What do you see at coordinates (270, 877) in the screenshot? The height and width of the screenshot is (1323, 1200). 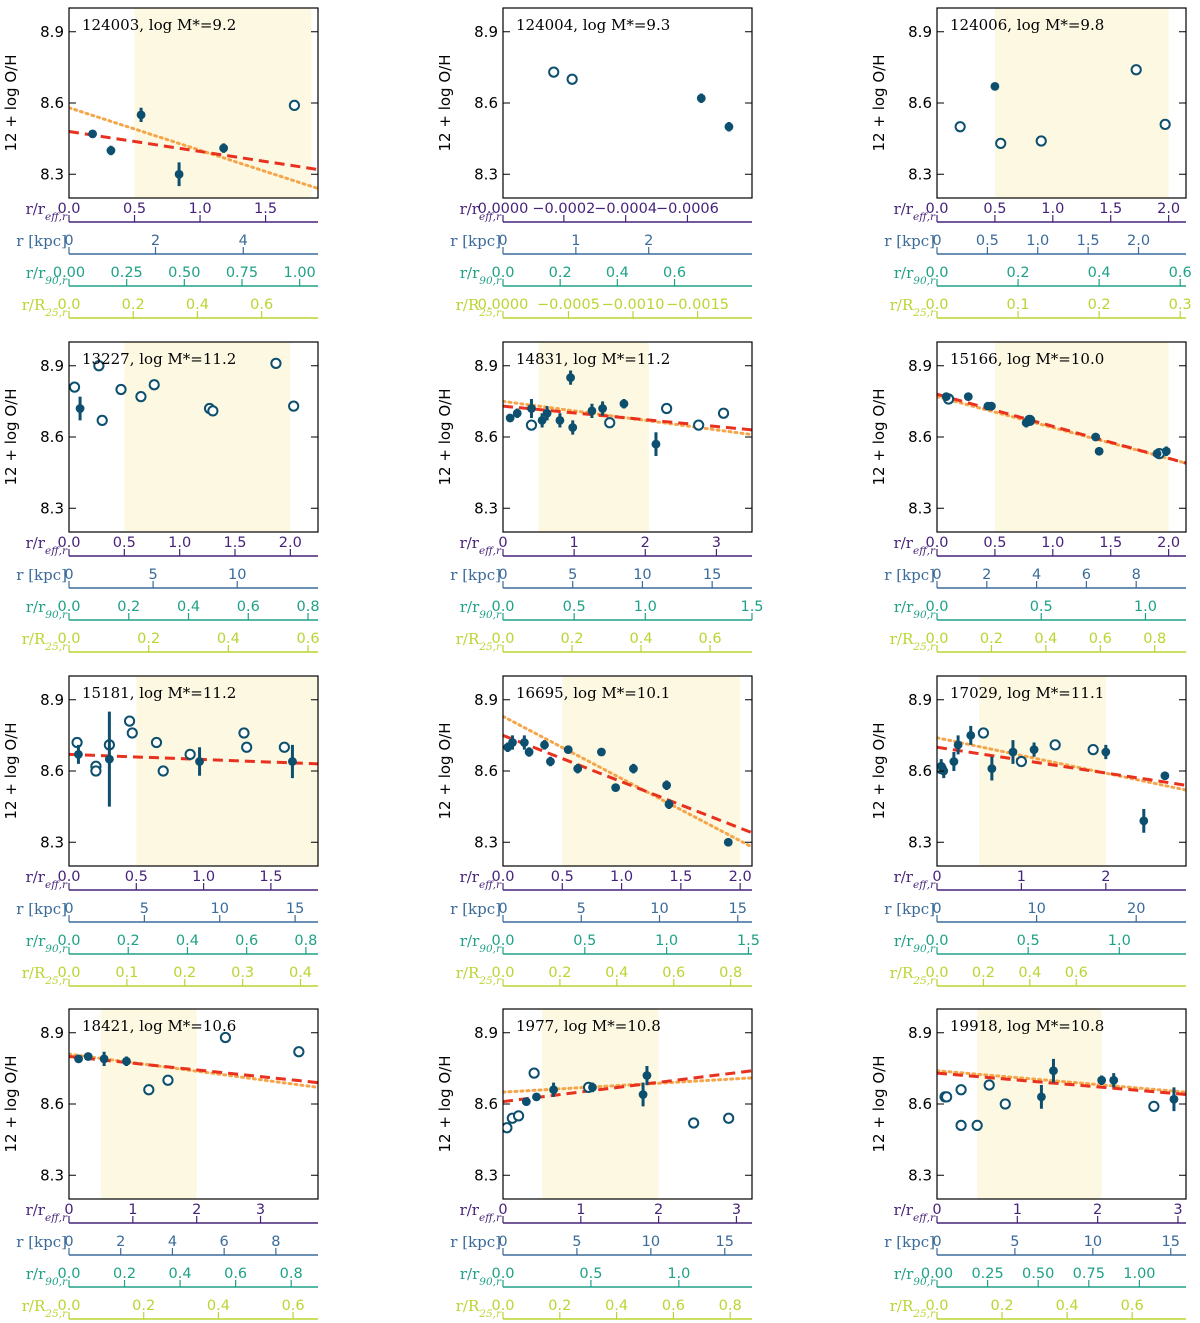 I see `x-tick-label: 1.5` at bounding box center [270, 877].